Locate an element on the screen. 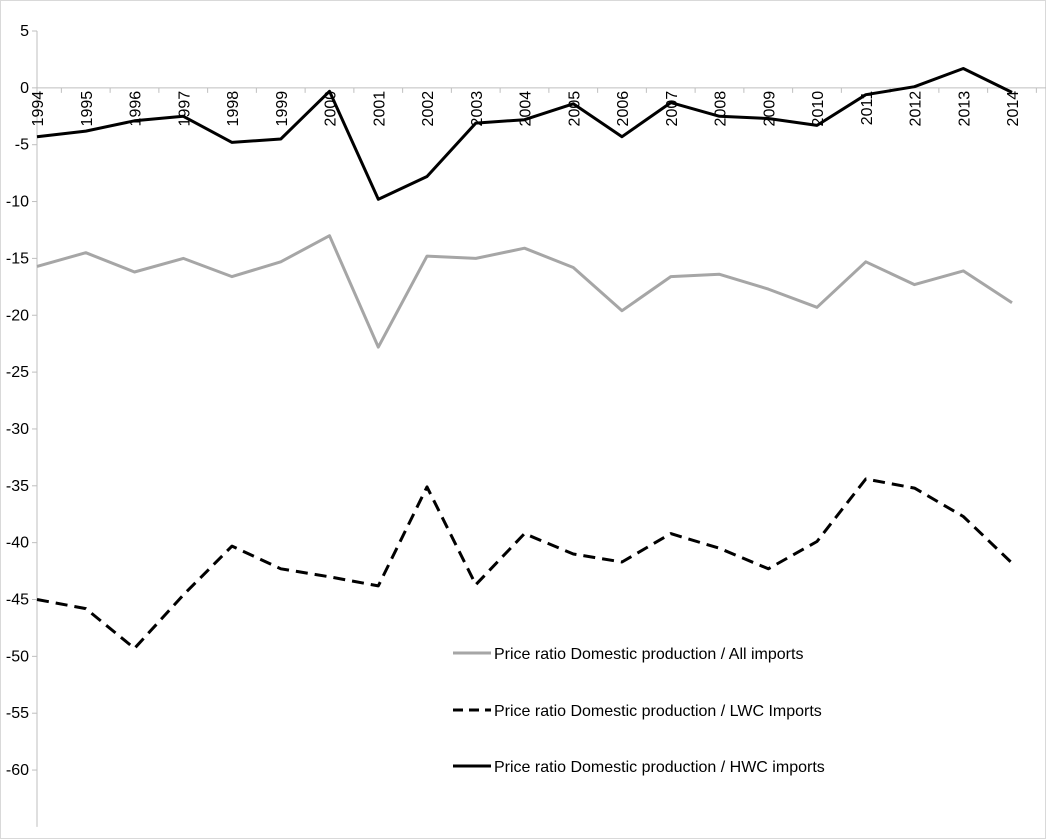 The height and width of the screenshot is (840, 1046). x-tick-label: 2011 is located at coordinates (867, 108).